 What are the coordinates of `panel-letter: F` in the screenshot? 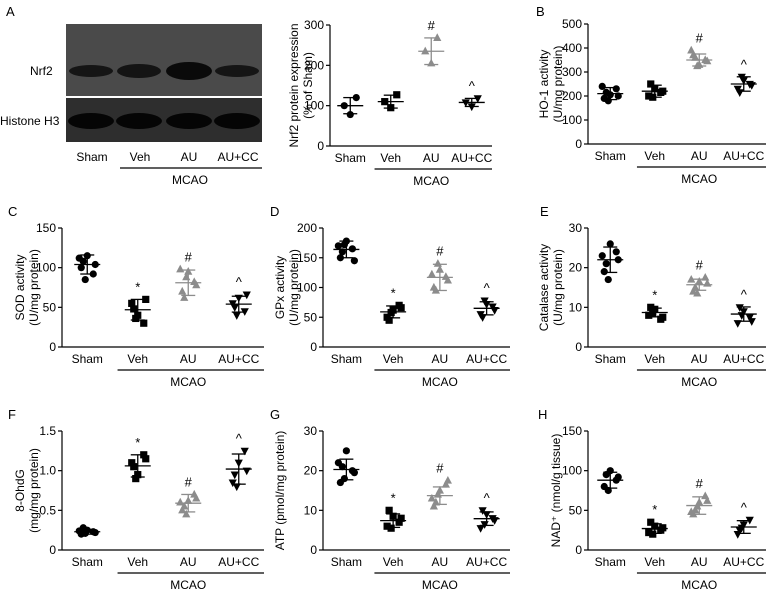 It's located at (12, 414).